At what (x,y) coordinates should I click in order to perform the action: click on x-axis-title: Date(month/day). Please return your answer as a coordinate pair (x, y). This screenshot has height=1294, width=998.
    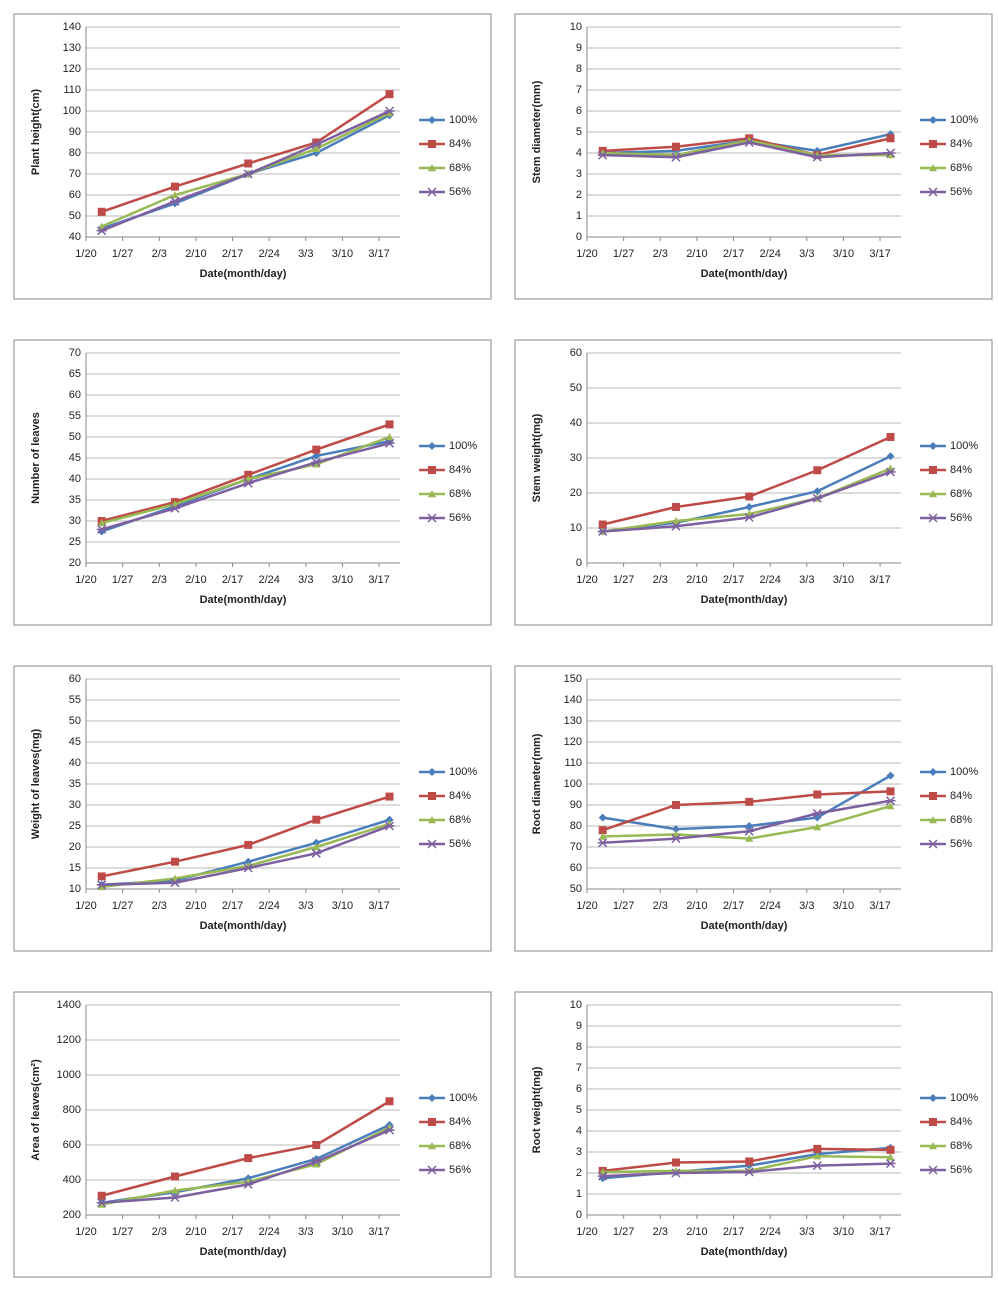
    Looking at the image, I should click on (744, 1252).